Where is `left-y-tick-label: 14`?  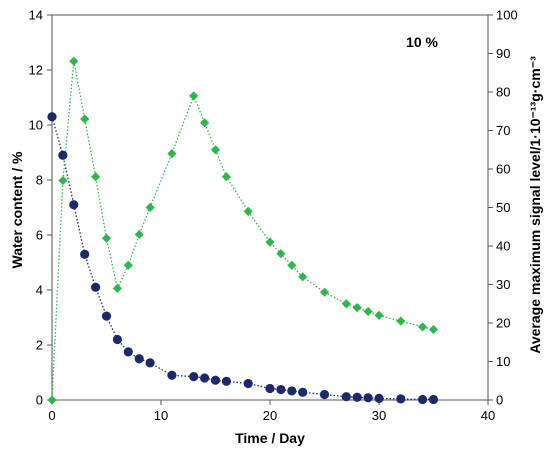 left-y-tick-label: 14 is located at coordinates (36, 15).